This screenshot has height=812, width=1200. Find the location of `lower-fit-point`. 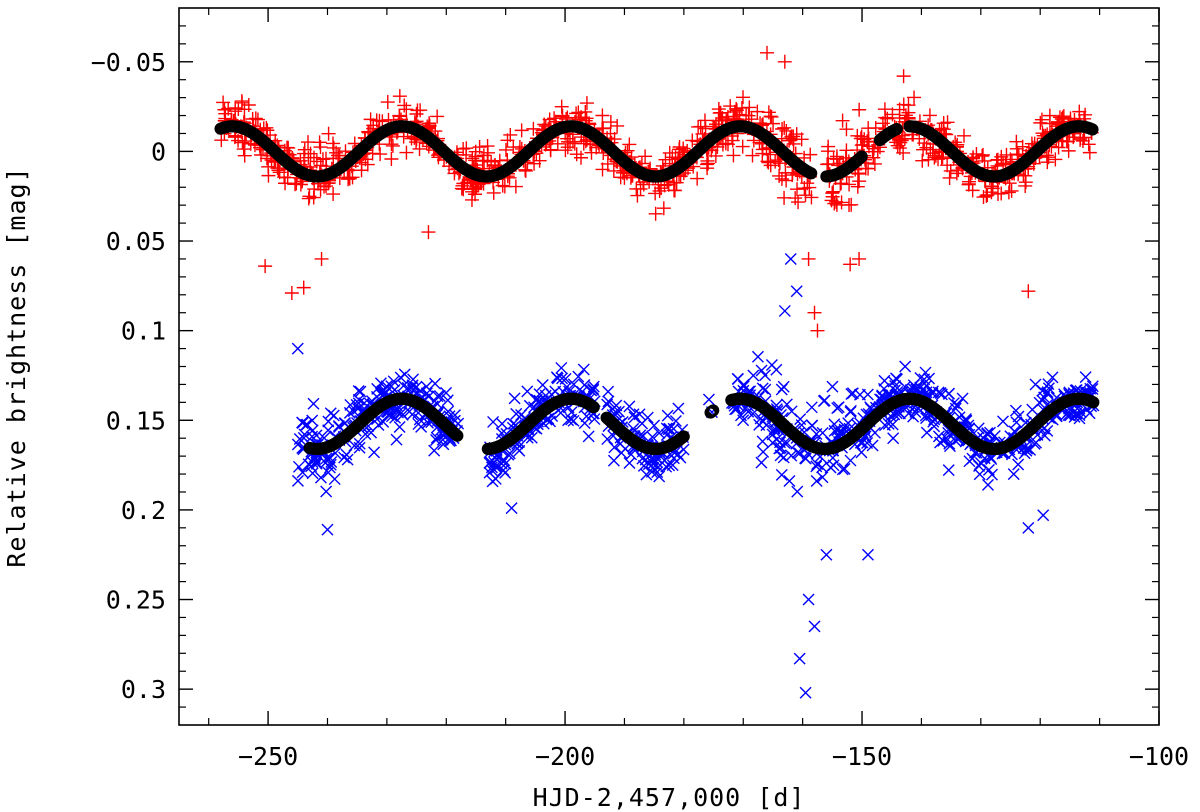

lower-fit-point is located at coordinates (457, 435).